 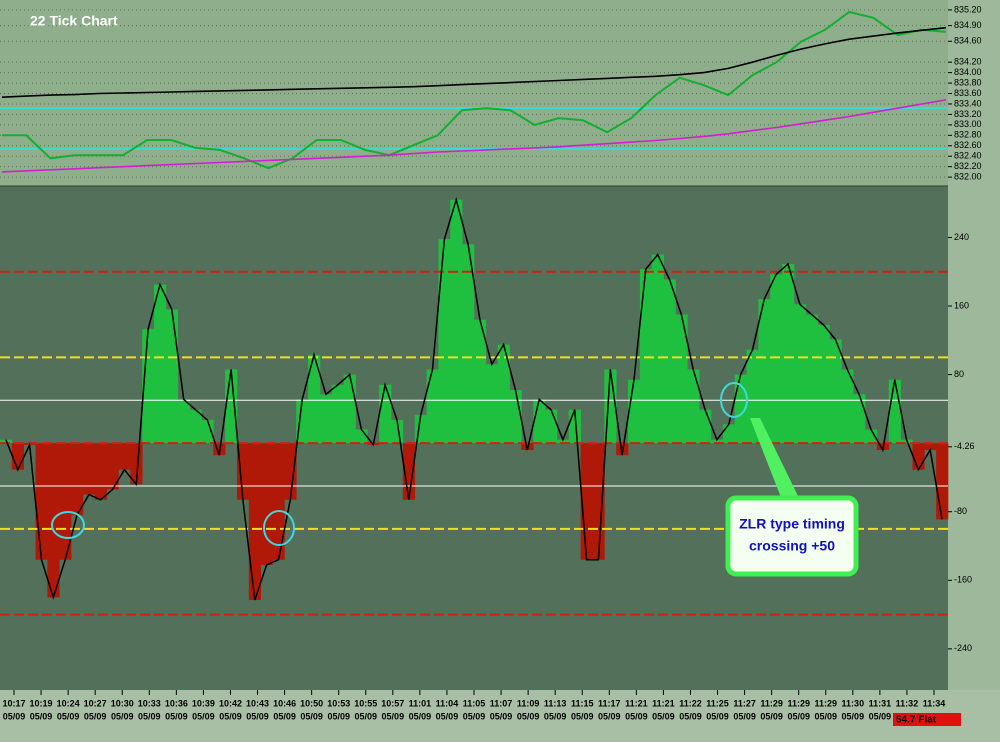 I want to click on callout-box, so click(x=792, y=536).